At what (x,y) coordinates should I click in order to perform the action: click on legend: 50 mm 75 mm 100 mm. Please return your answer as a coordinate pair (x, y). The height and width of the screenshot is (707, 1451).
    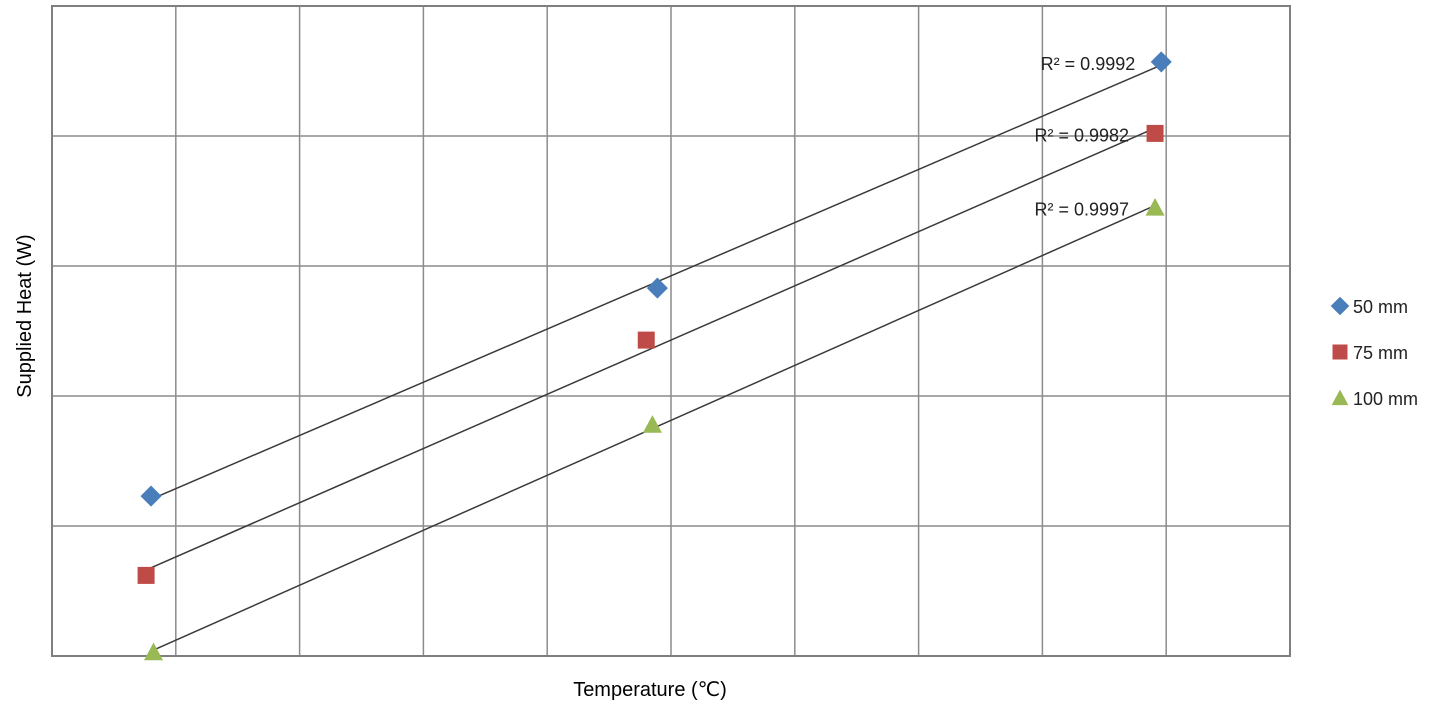
    Looking at the image, I should click on (1374, 352).